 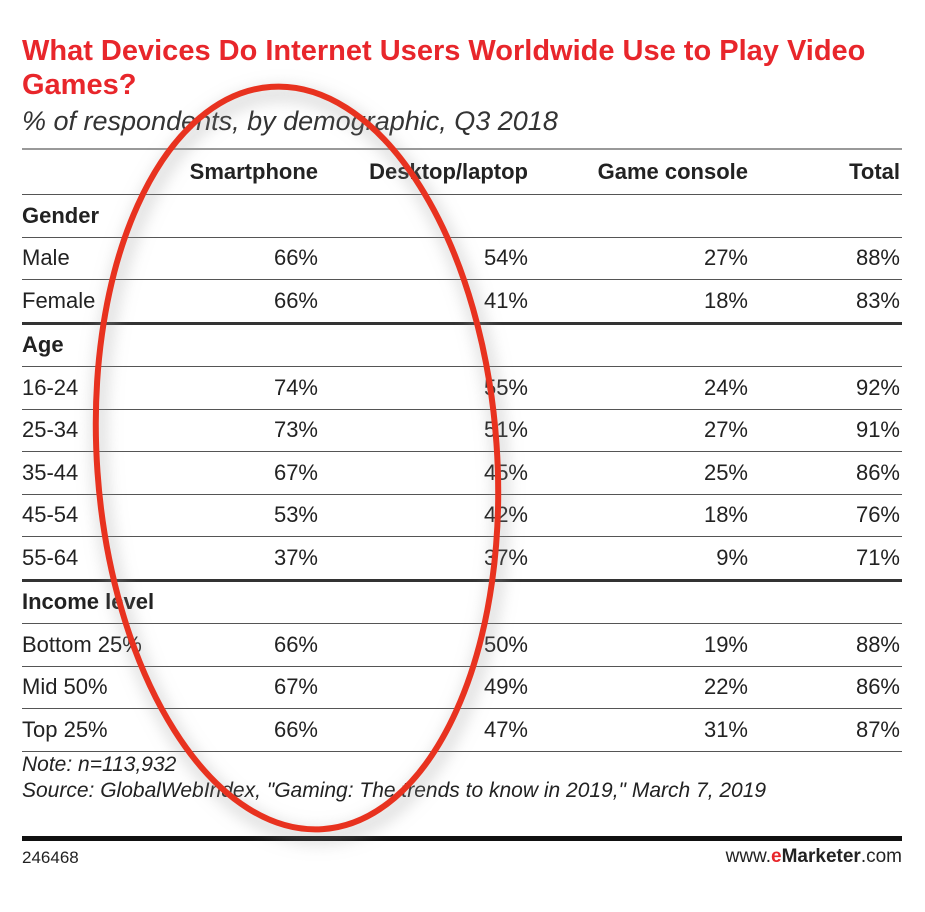 What do you see at coordinates (725, 472) in the screenshot?
I see `table-cell: 25%` at bounding box center [725, 472].